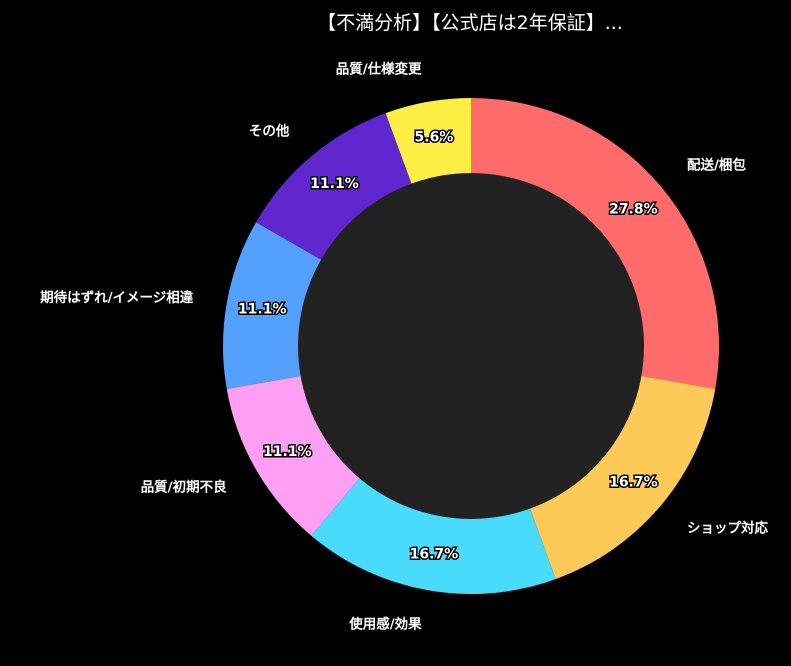  Describe the element at coordinates (716, 165) in the screenshot. I see `category-label: 配送/梱包` at that location.